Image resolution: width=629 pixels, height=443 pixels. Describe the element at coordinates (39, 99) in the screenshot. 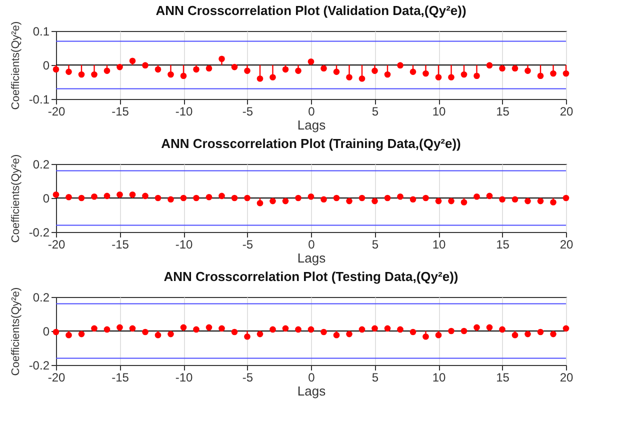

I see `y-tick-label: -0.1` at that location.